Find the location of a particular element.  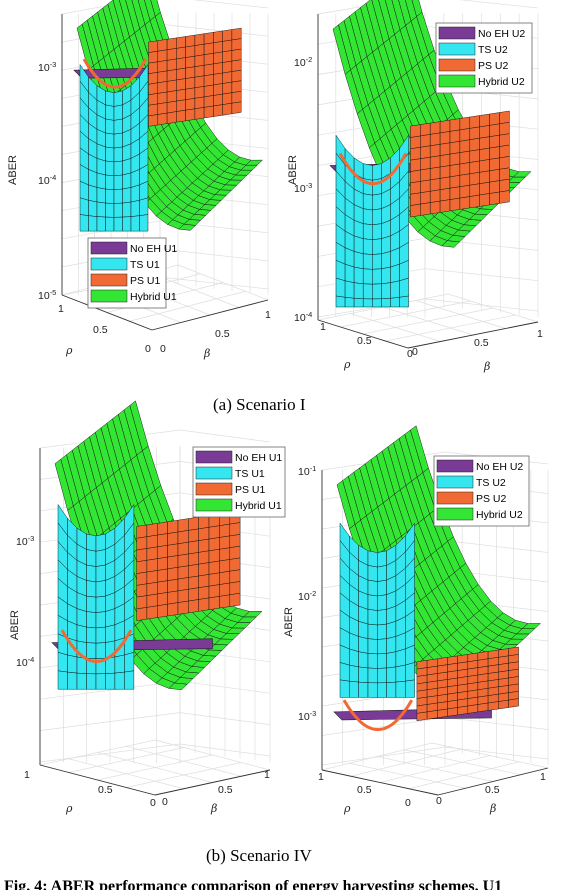

y-tick-label: 0 is located at coordinates (163, 349).